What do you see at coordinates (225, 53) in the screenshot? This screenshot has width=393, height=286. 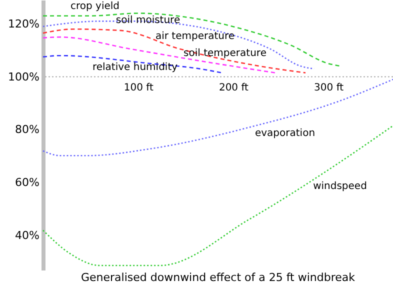 I see `series-label: soil temperature` at bounding box center [225, 53].